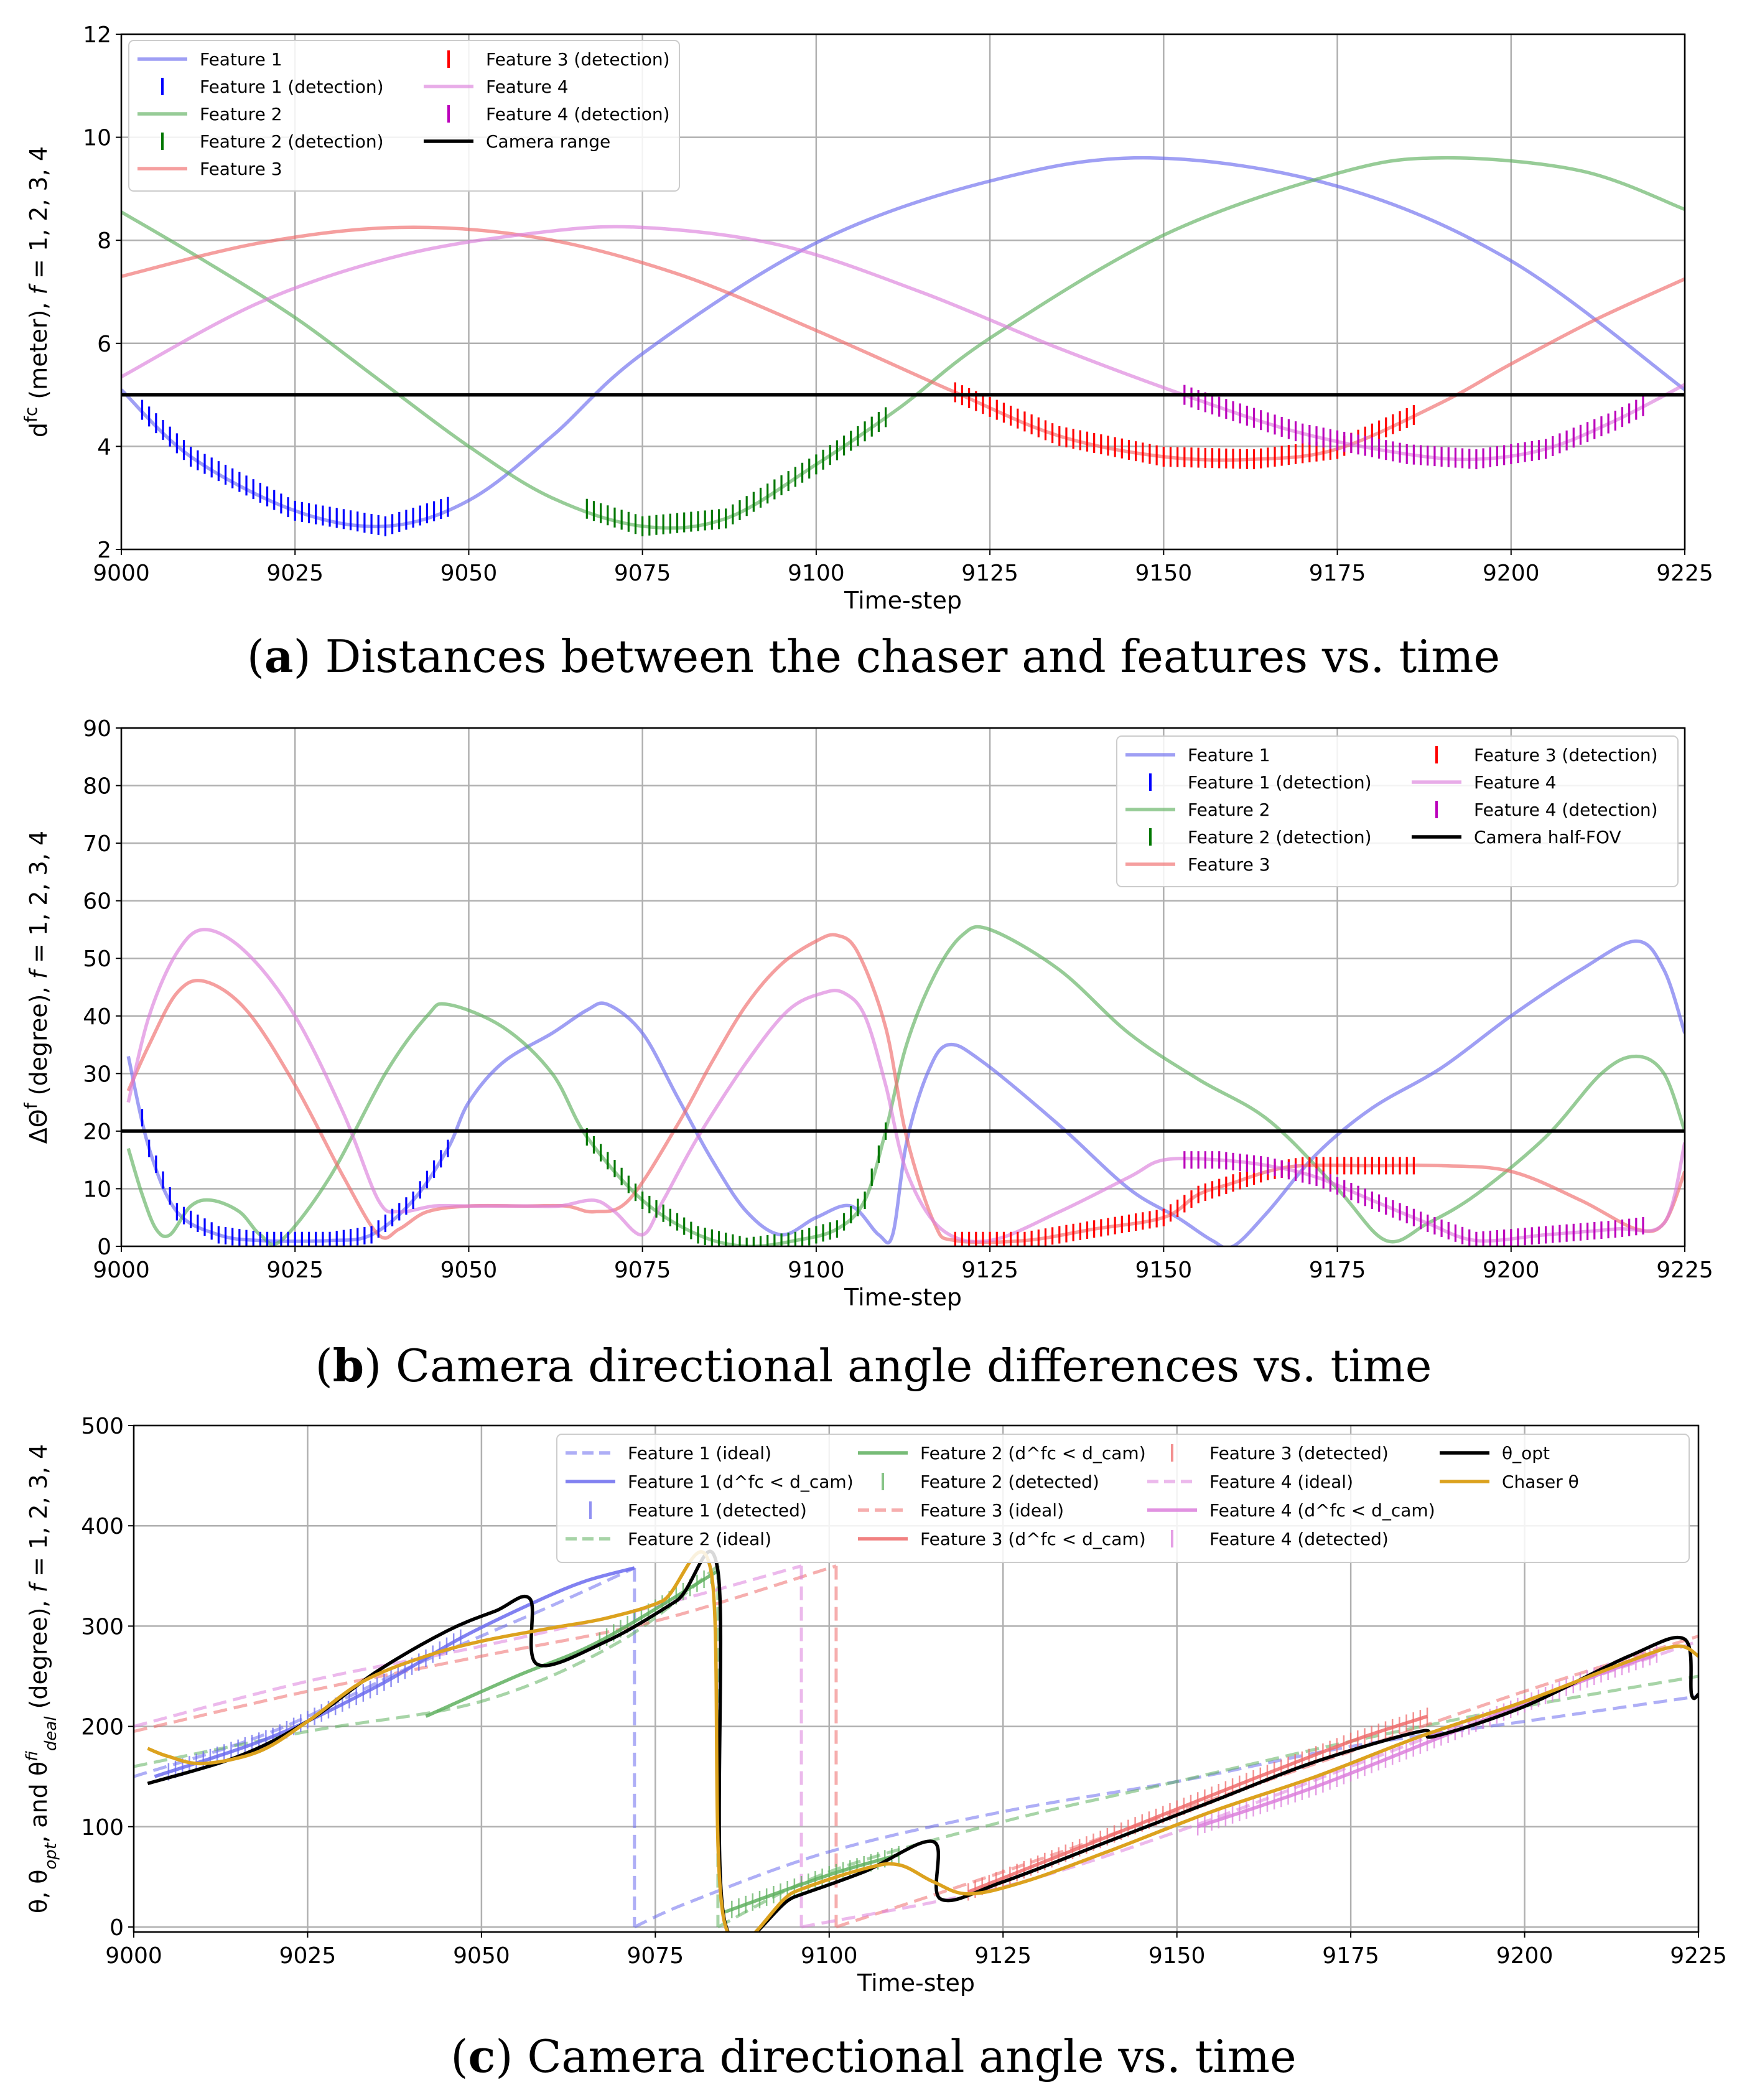 The width and height of the screenshot is (1747, 2100). I want to click on y-tick-label: 200, so click(103, 1727).